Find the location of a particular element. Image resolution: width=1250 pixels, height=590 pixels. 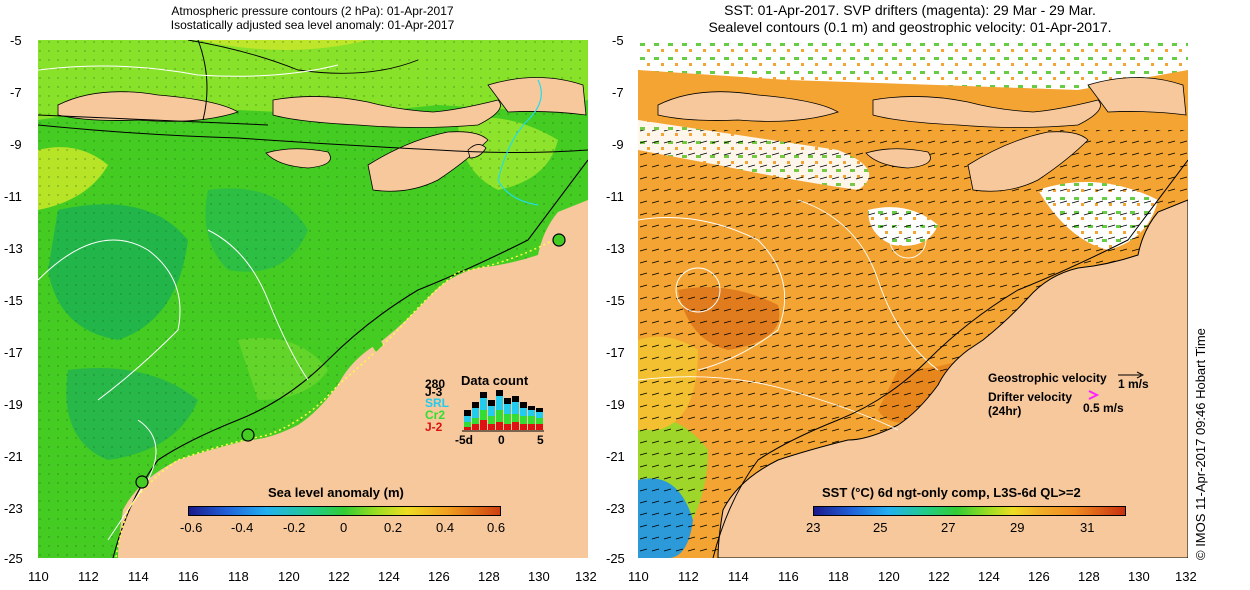

data-count-tick: 0 is located at coordinates (501, 440).